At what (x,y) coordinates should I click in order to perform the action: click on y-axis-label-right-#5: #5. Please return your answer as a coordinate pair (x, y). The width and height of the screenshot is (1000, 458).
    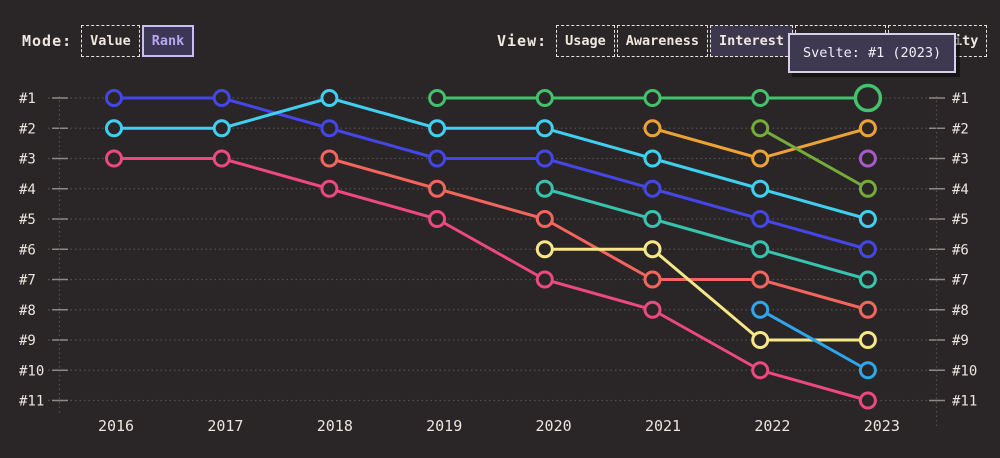
    Looking at the image, I should click on (960, 220).